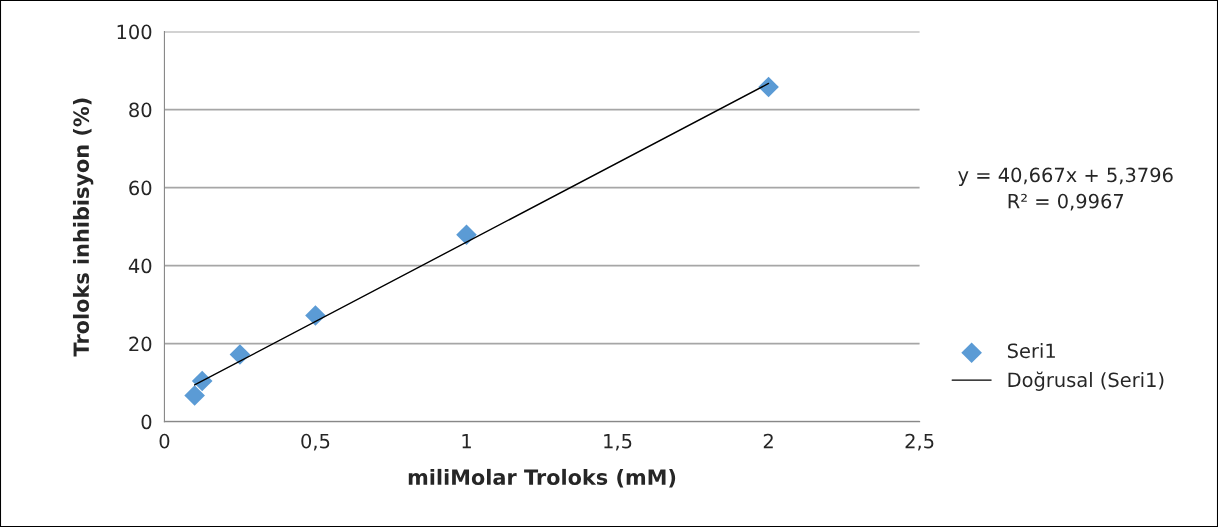 This screenshot has height=527, width=1218. What do you see at coordinates (140, 266) in the screenshot?
I see `y-tick-label: 40` at bounding box center [140, 266].